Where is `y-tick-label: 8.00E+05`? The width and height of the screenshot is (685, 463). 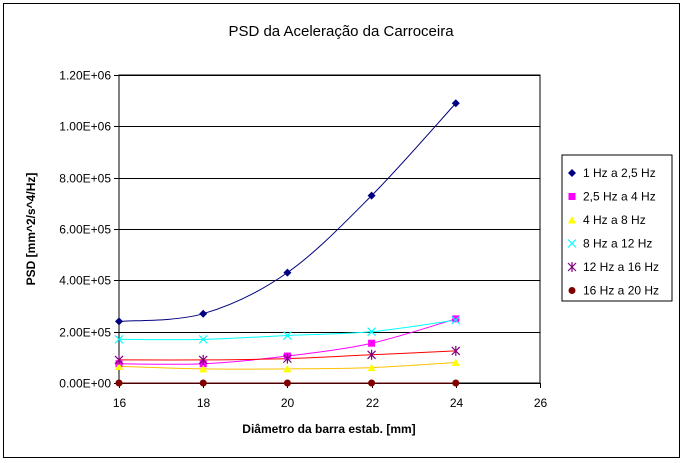
y-tick-label: 8.00E+05 is located at coordinates (85, 179).